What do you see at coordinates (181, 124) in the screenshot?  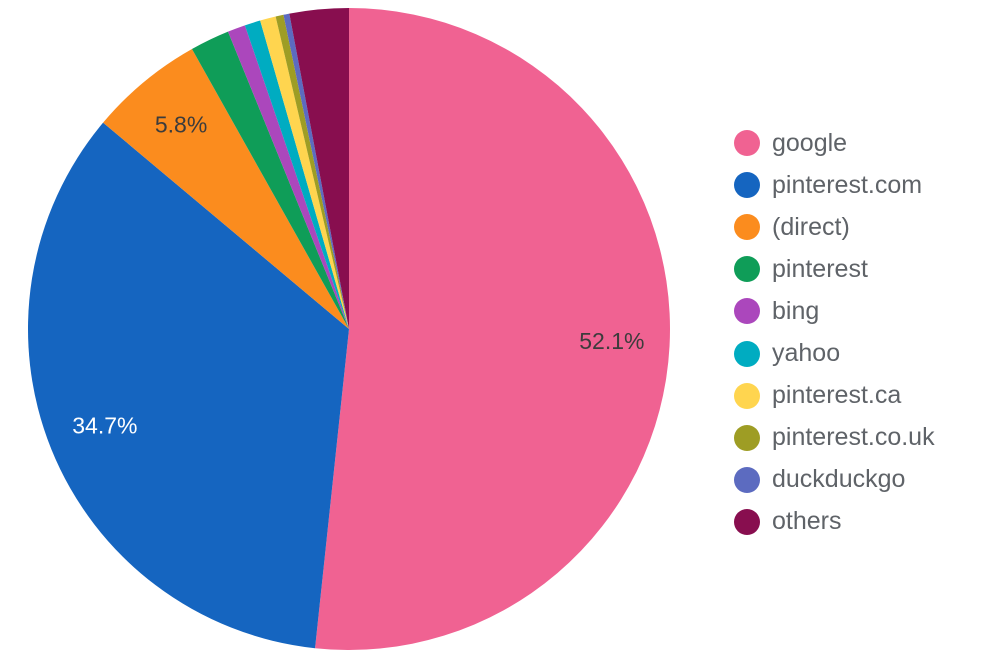 I see `slice-data-label: 5.8%` at bounding box center [181, 124].